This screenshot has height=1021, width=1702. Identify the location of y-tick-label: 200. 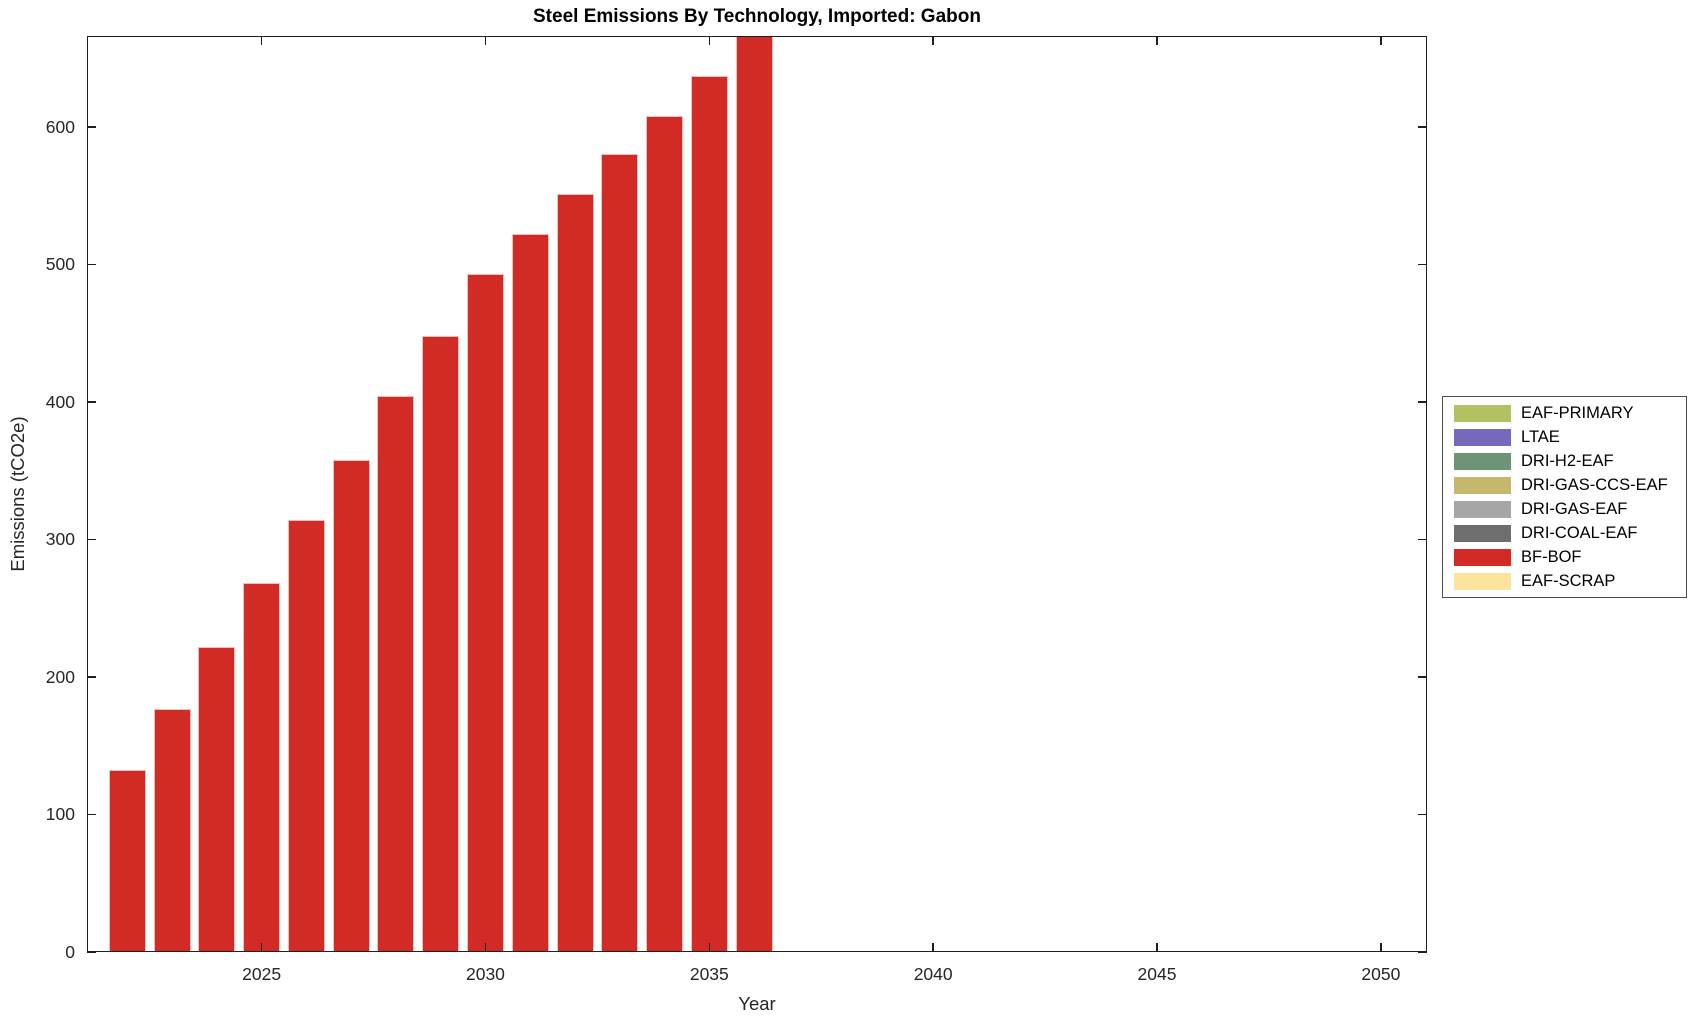
(60, 676).